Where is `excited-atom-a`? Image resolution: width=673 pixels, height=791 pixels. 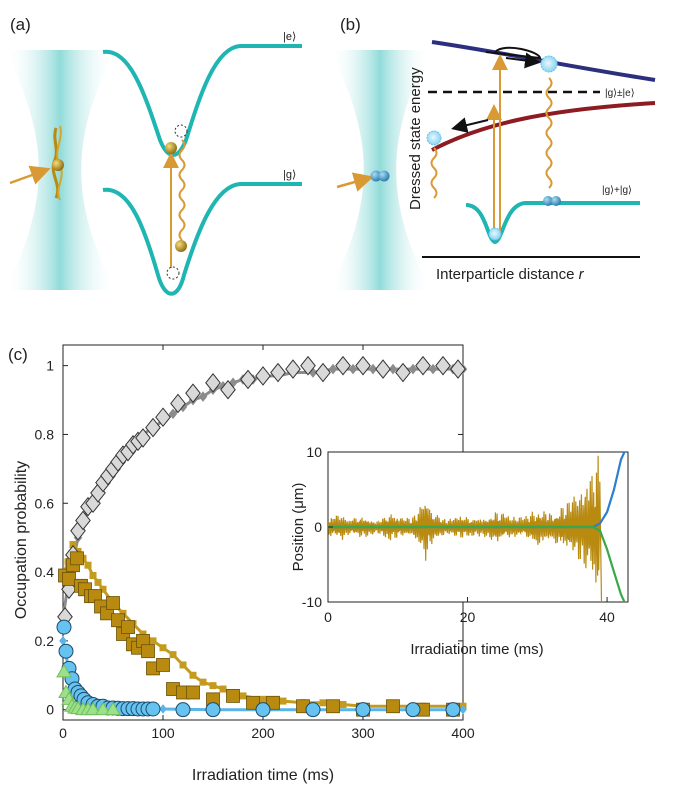
excited-atom-a is located at coordinates (171, 148).